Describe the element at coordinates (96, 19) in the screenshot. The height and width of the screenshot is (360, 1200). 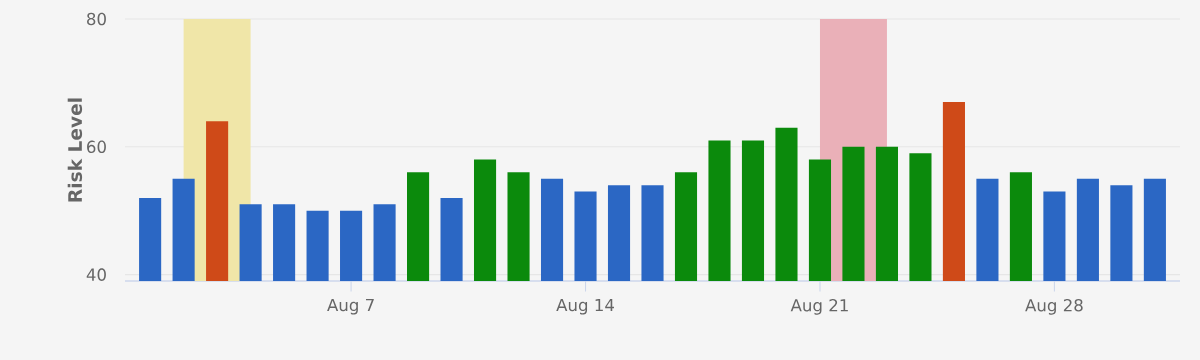
I see `y-tick-label: 80` at that location.